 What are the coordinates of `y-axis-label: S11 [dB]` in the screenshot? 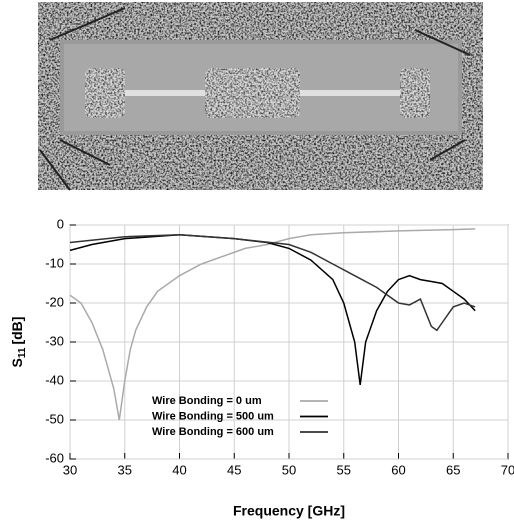 It's located at (18, 342).